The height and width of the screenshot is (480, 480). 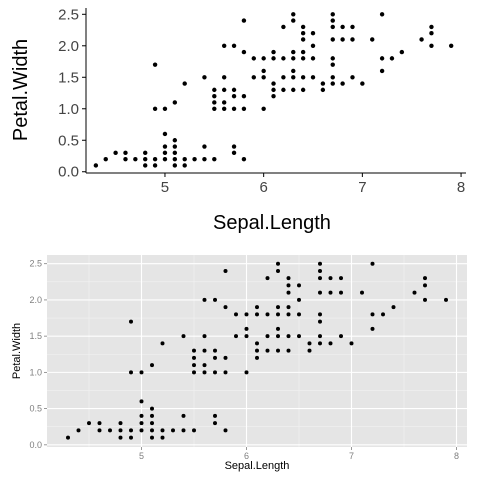 What do you see at coordinates (21, 90) in the screenshot?
I see `y-axis-title: Petal.Width` at bounding box center [21, 90].